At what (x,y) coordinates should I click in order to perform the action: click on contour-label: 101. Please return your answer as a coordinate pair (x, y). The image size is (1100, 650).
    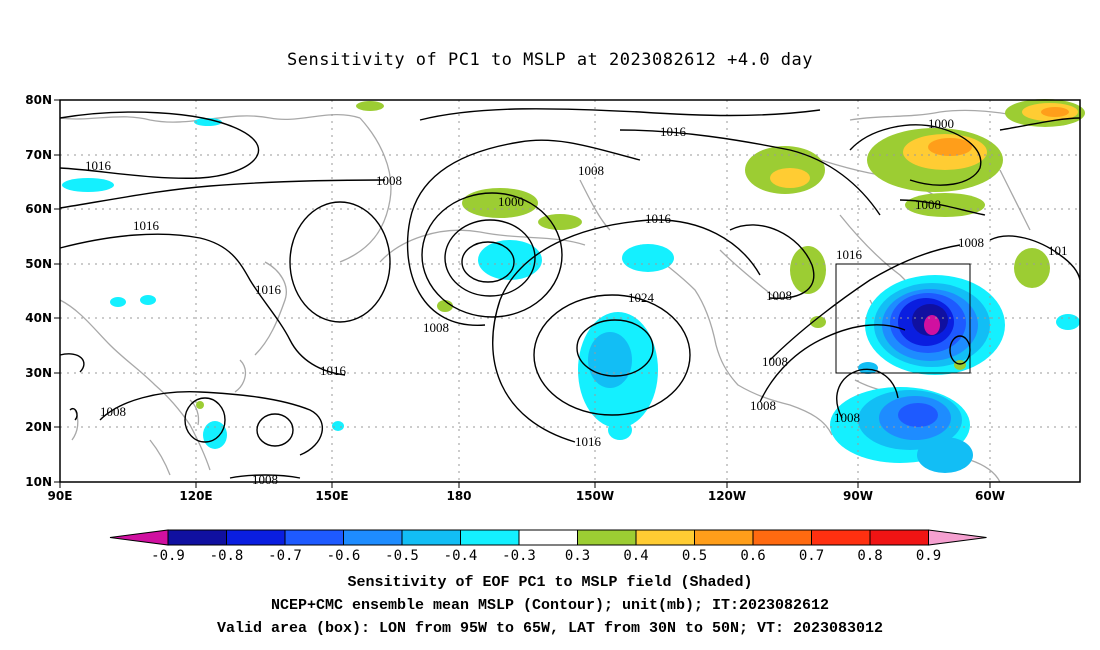
    Looking at the image, I should click on (1058, 250).